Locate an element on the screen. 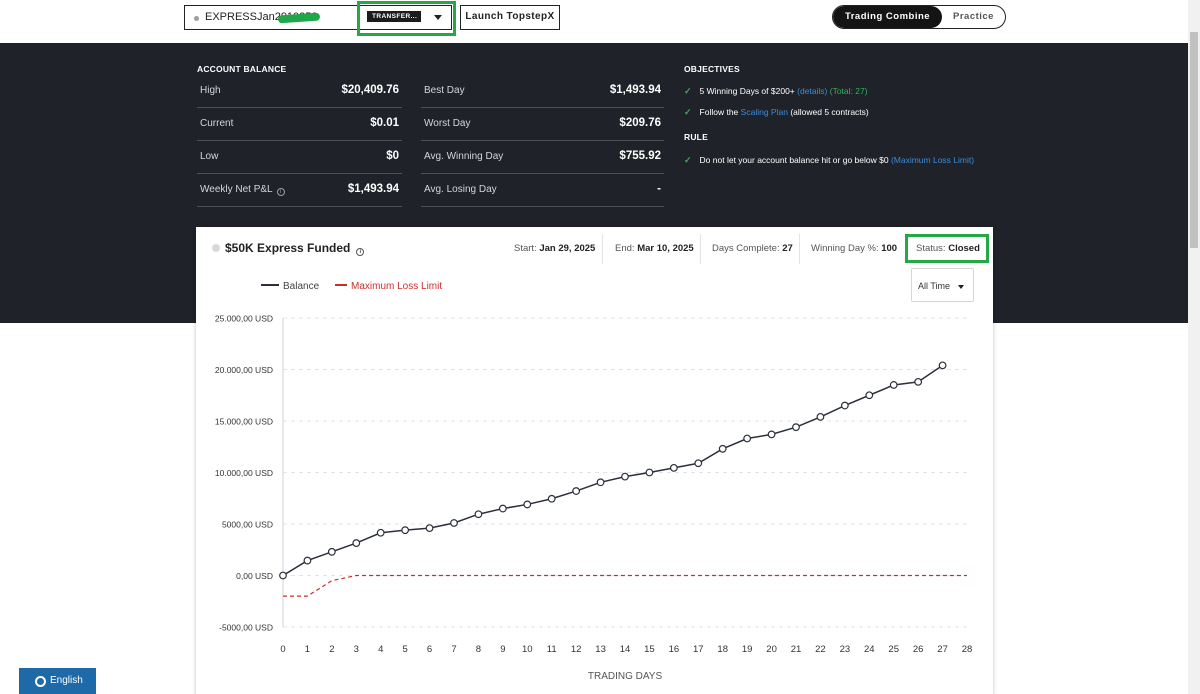  x-tick-label: 21 is located at coordinates (796, 649).